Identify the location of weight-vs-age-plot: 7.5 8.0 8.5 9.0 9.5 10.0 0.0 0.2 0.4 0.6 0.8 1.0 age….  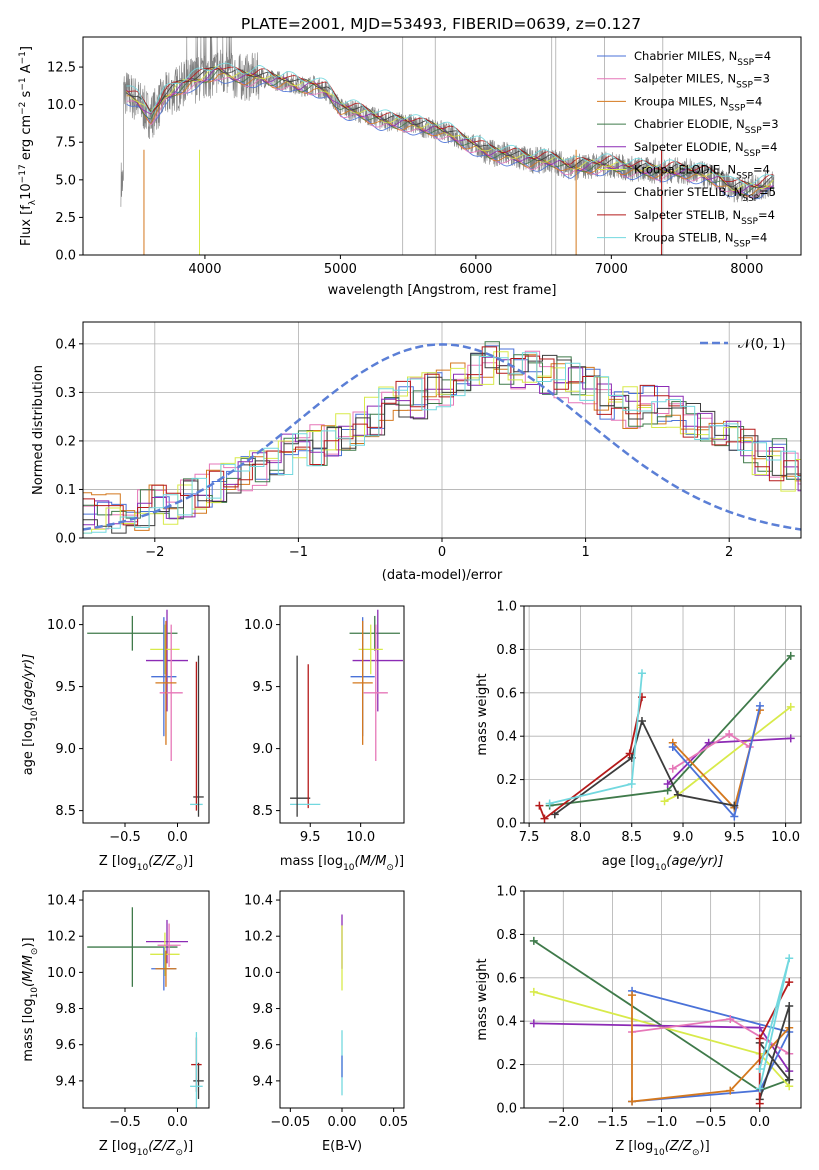
(638, 736).